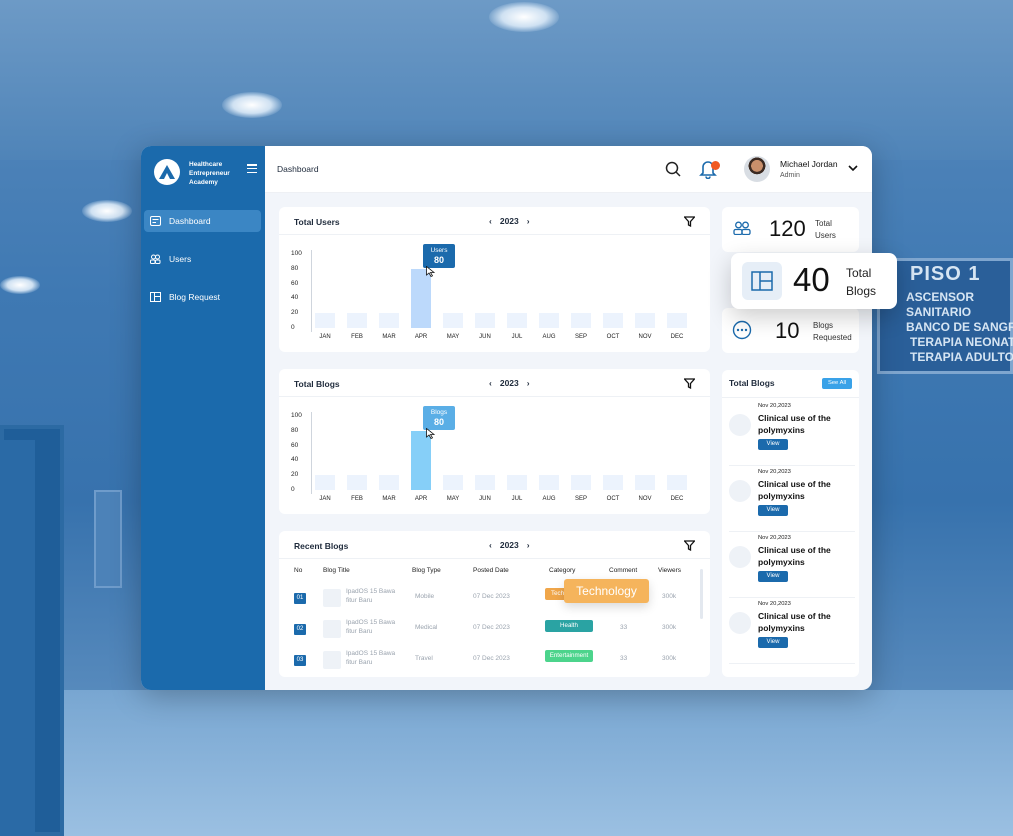 The height and width of the screenshot is (836, 1013). I want to click on stat-value: 120, so click(787, 228).